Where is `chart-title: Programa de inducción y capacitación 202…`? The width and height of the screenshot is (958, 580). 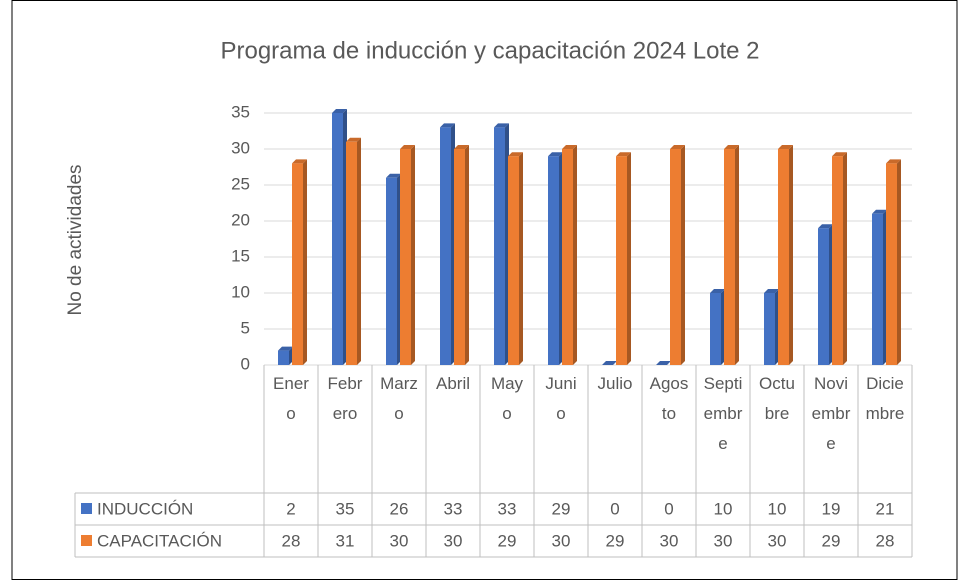
chart-title: Programa de inducción y capacitación 202… is located at coordinates (489, 50).